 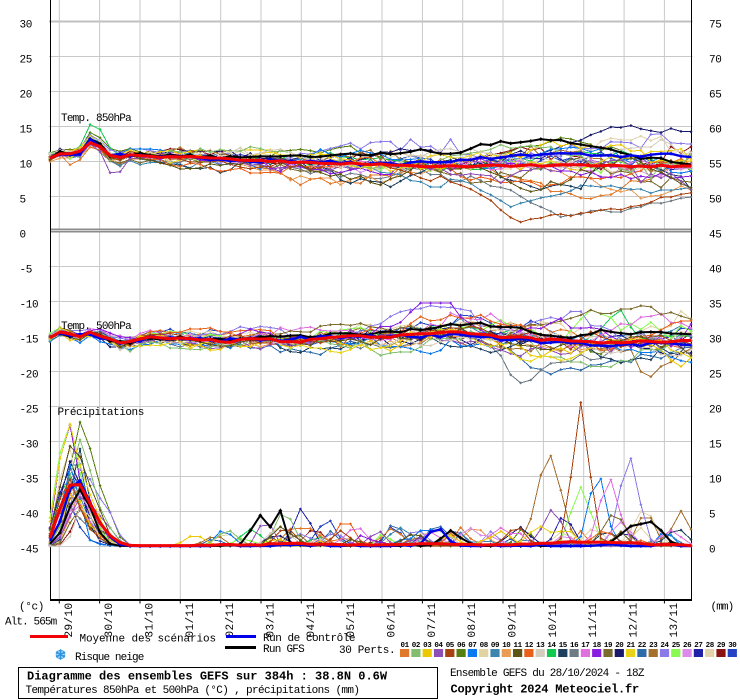 I want to click on svg-text: 28, so click(x=710, y=646).